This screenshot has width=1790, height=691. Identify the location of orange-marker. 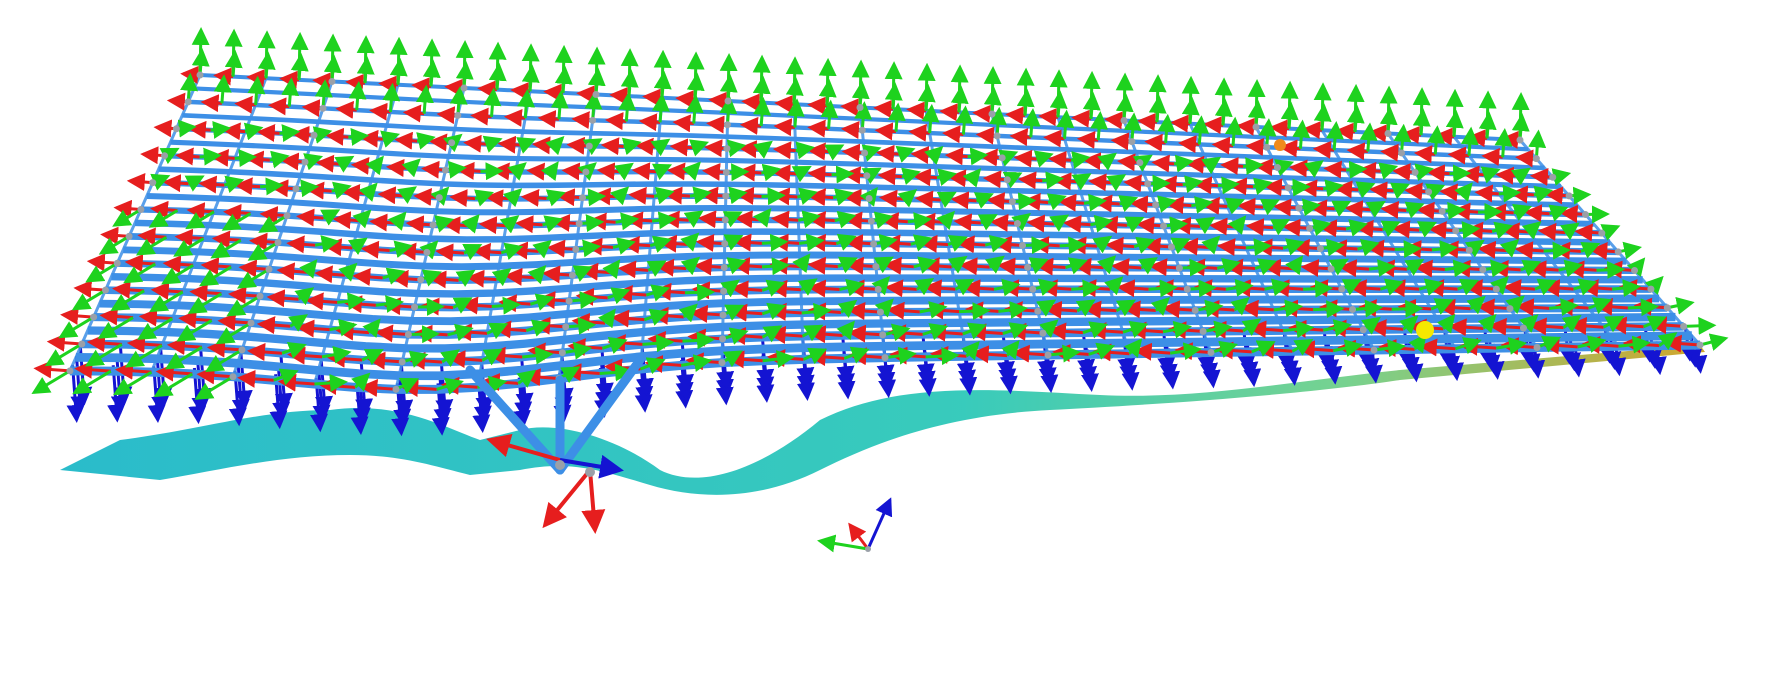
(1280, 145).